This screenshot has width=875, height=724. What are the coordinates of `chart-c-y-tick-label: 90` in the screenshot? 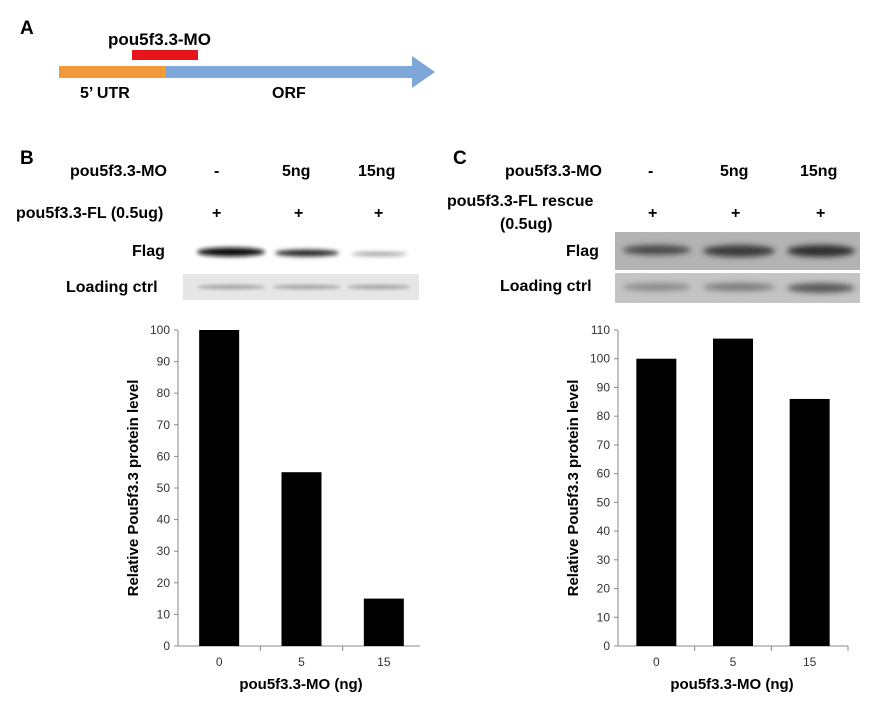 It's located at (604, 387).